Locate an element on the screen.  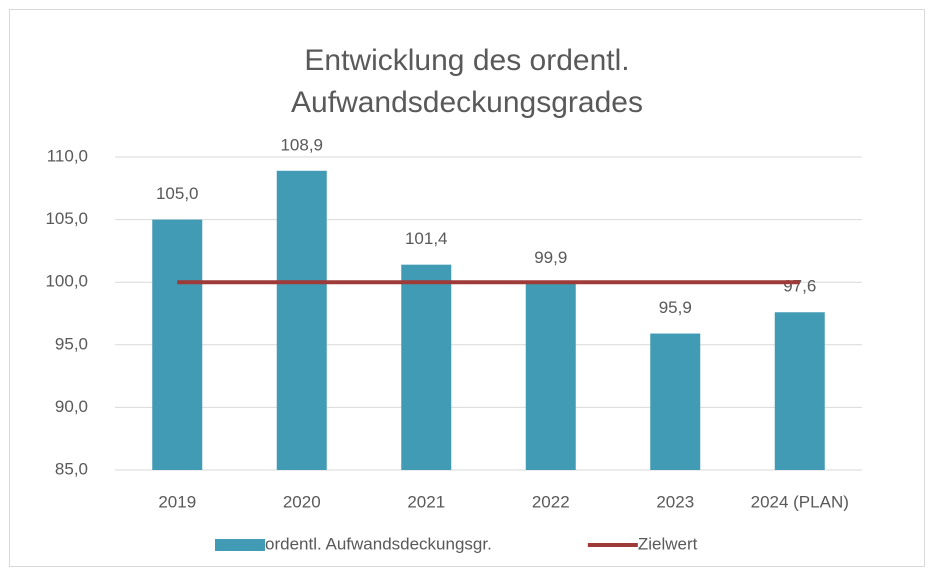
data-label: 97,6 is located at coordinates (799, 286).